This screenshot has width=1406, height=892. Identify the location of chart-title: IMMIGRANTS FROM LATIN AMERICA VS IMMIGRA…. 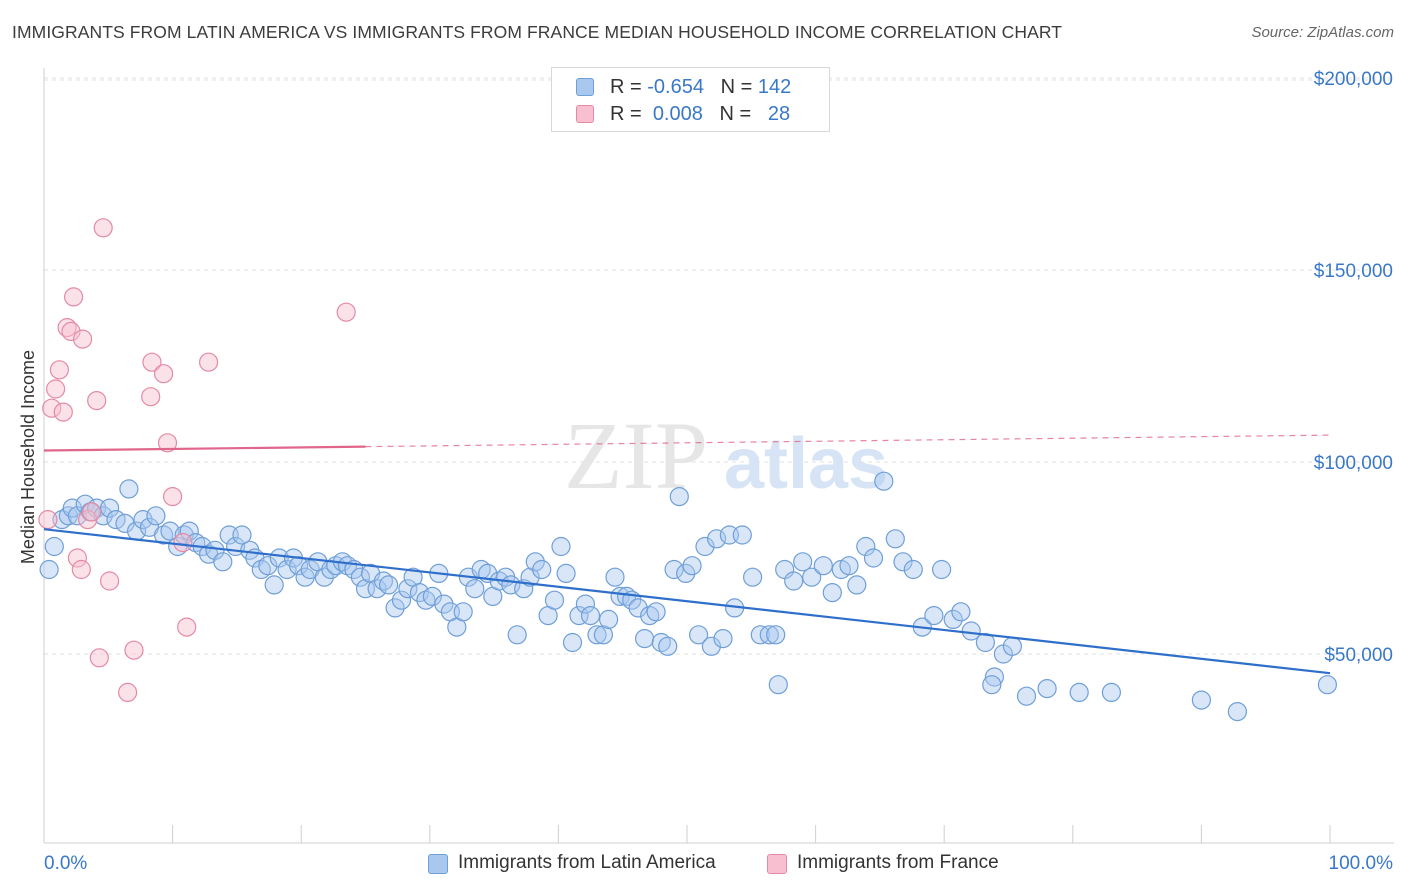
(537, 32).